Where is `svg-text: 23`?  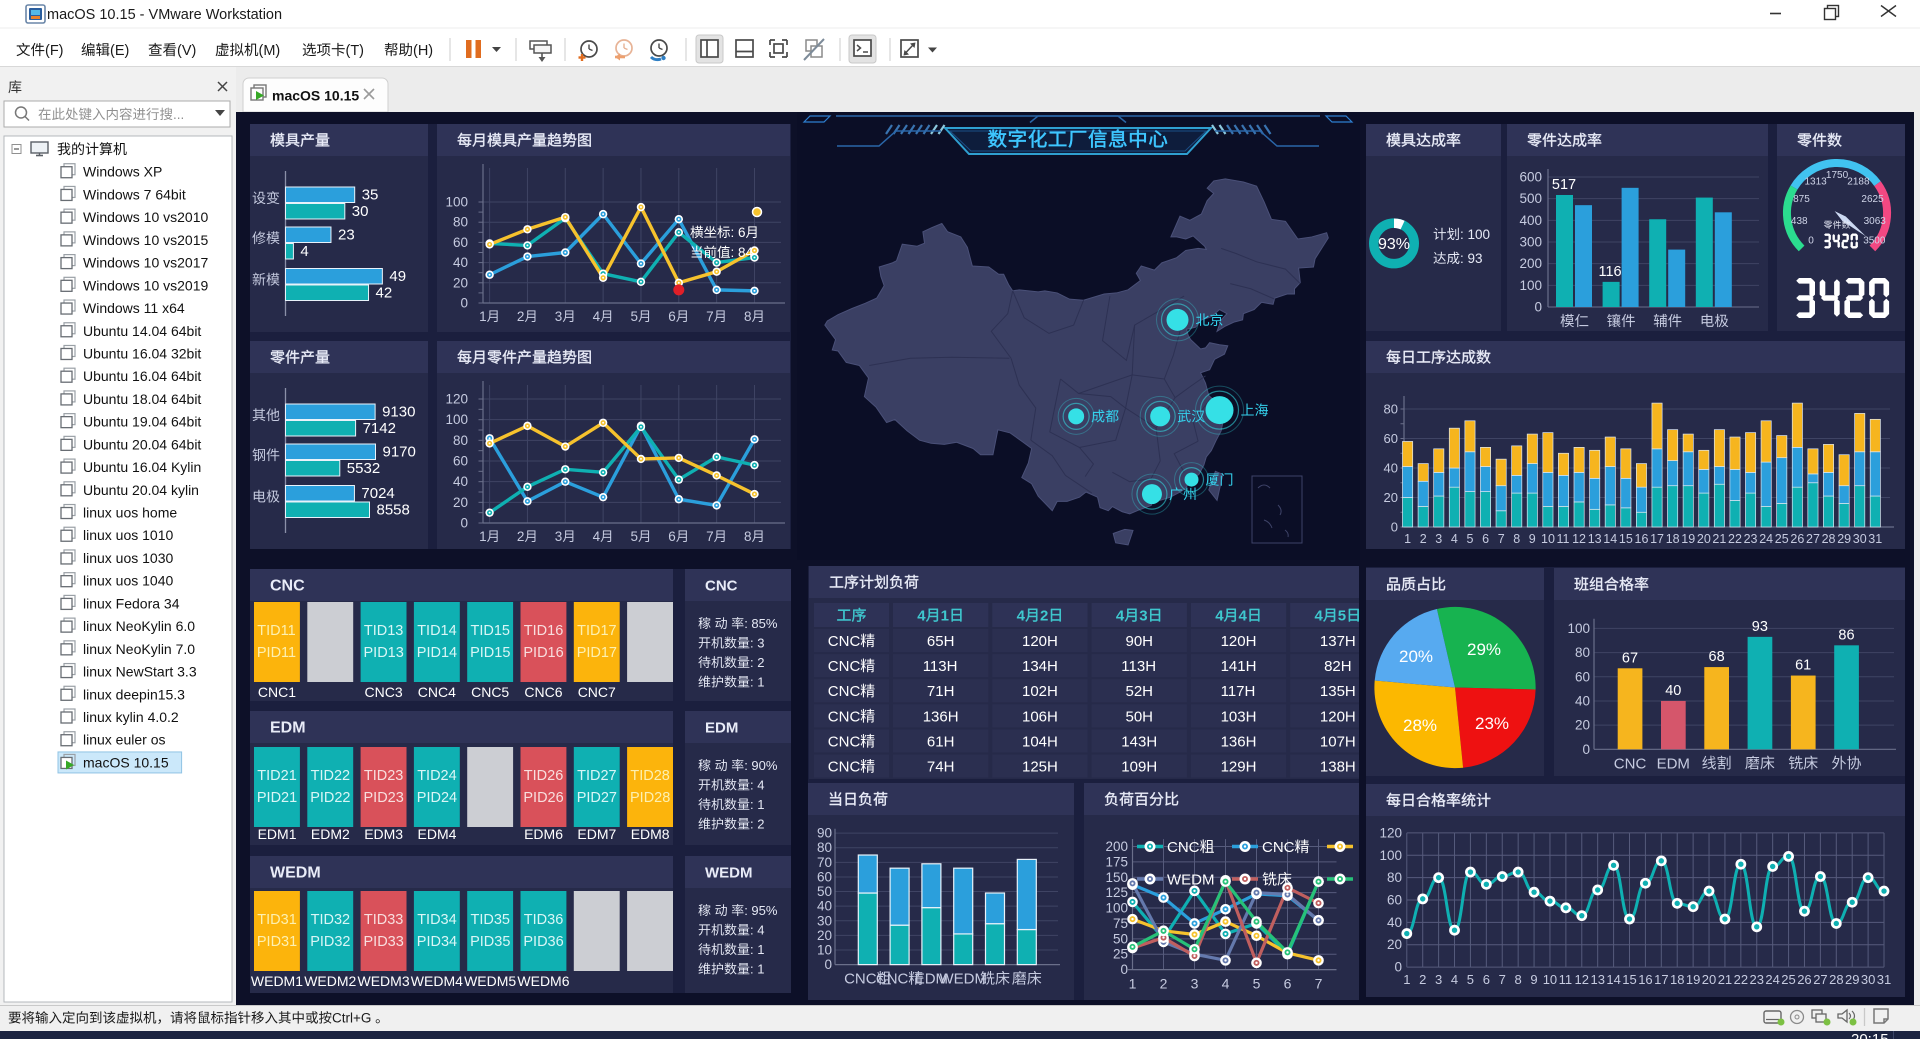
svg-text: 23 is located at coordinates (346, 235).